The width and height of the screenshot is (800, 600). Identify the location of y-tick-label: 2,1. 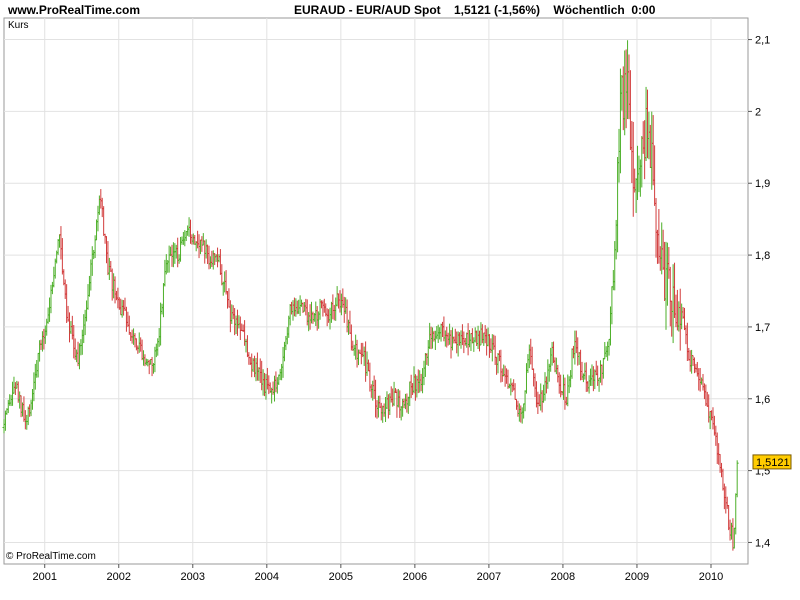
(762, 41).